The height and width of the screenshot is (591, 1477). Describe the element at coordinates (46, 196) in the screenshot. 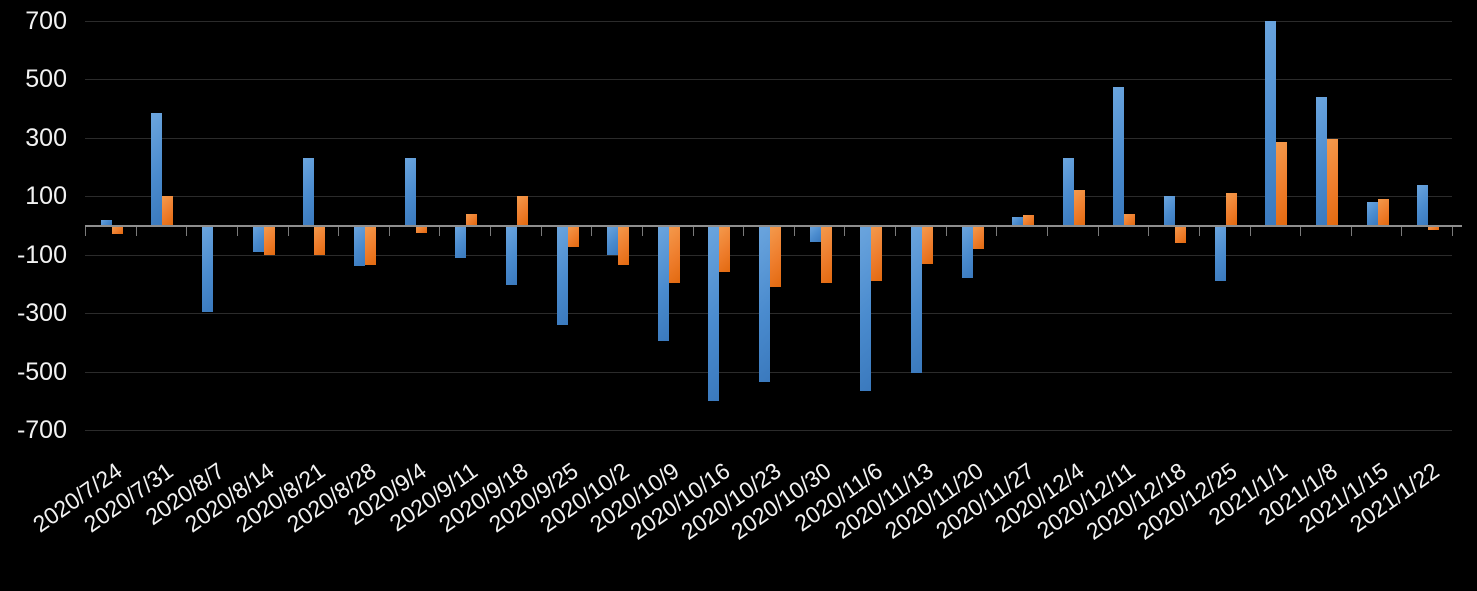

I see `y-axis-label: 100` at that location.